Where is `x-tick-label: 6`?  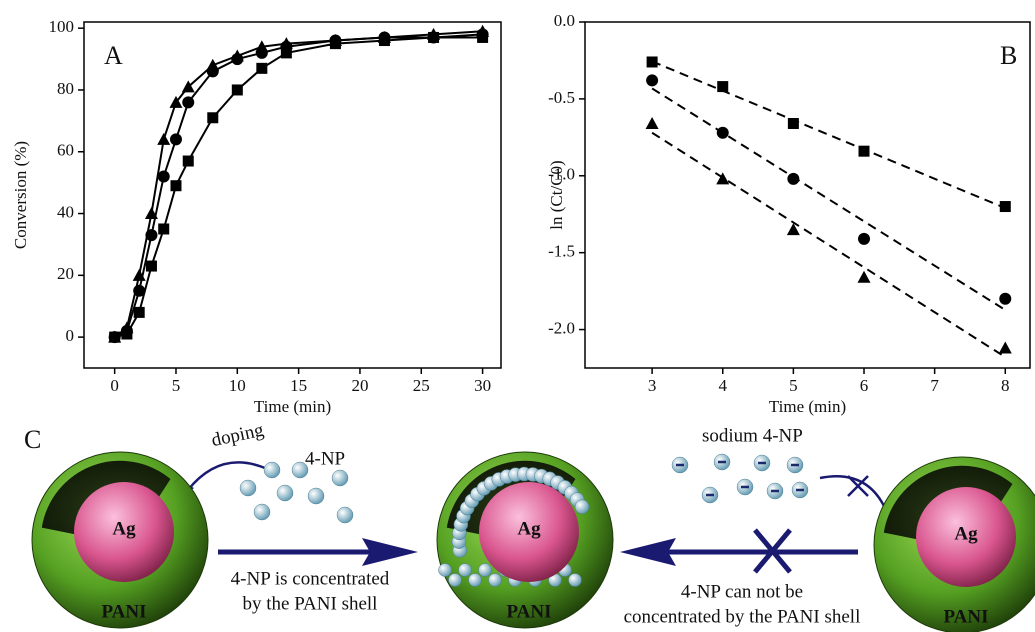 x-tick-label: 6 is located at coordinates (864, 385).